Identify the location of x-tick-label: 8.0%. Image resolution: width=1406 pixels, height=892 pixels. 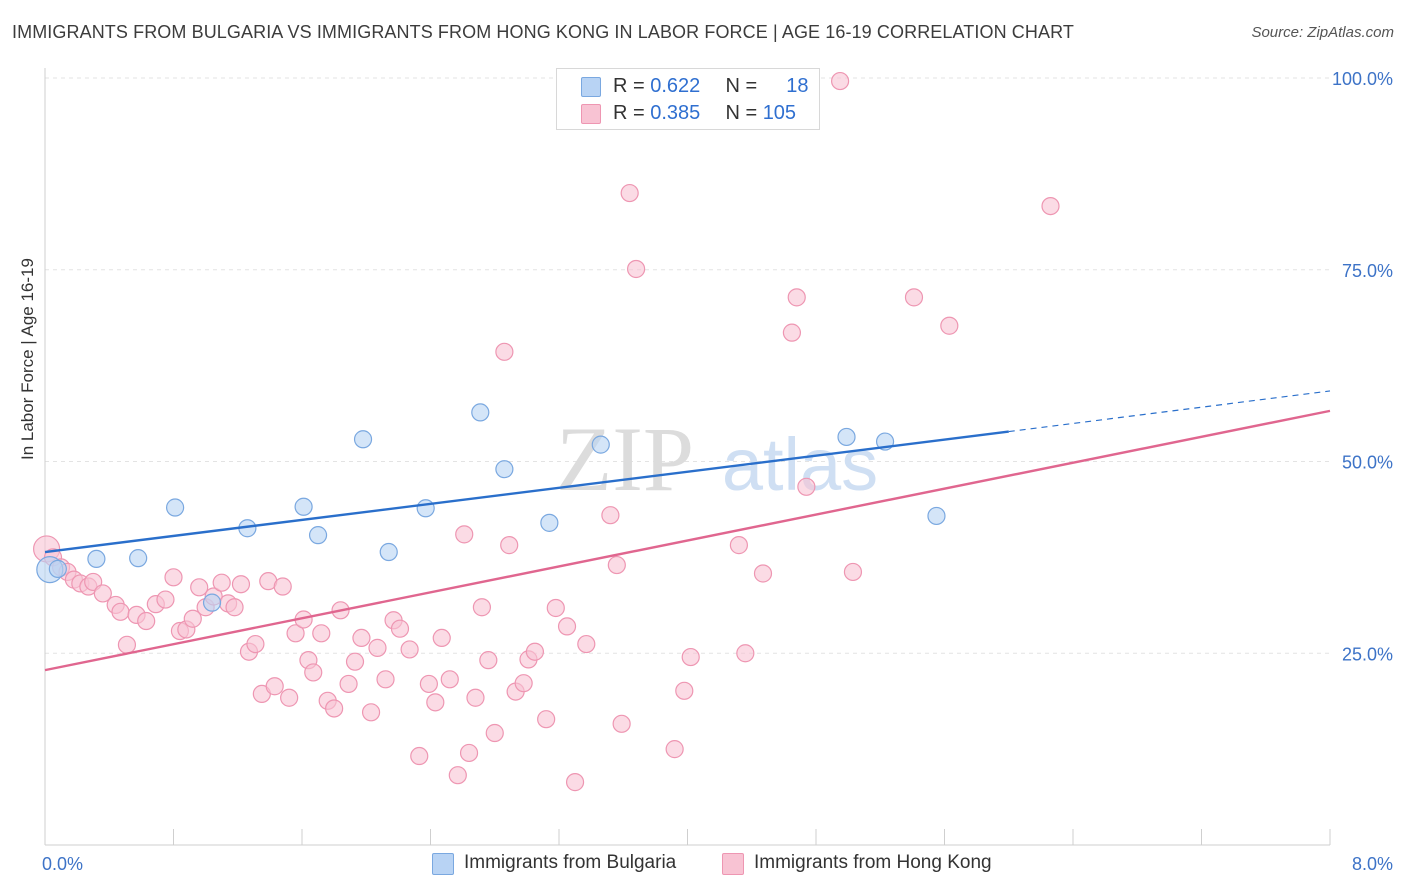
(1372, 864).